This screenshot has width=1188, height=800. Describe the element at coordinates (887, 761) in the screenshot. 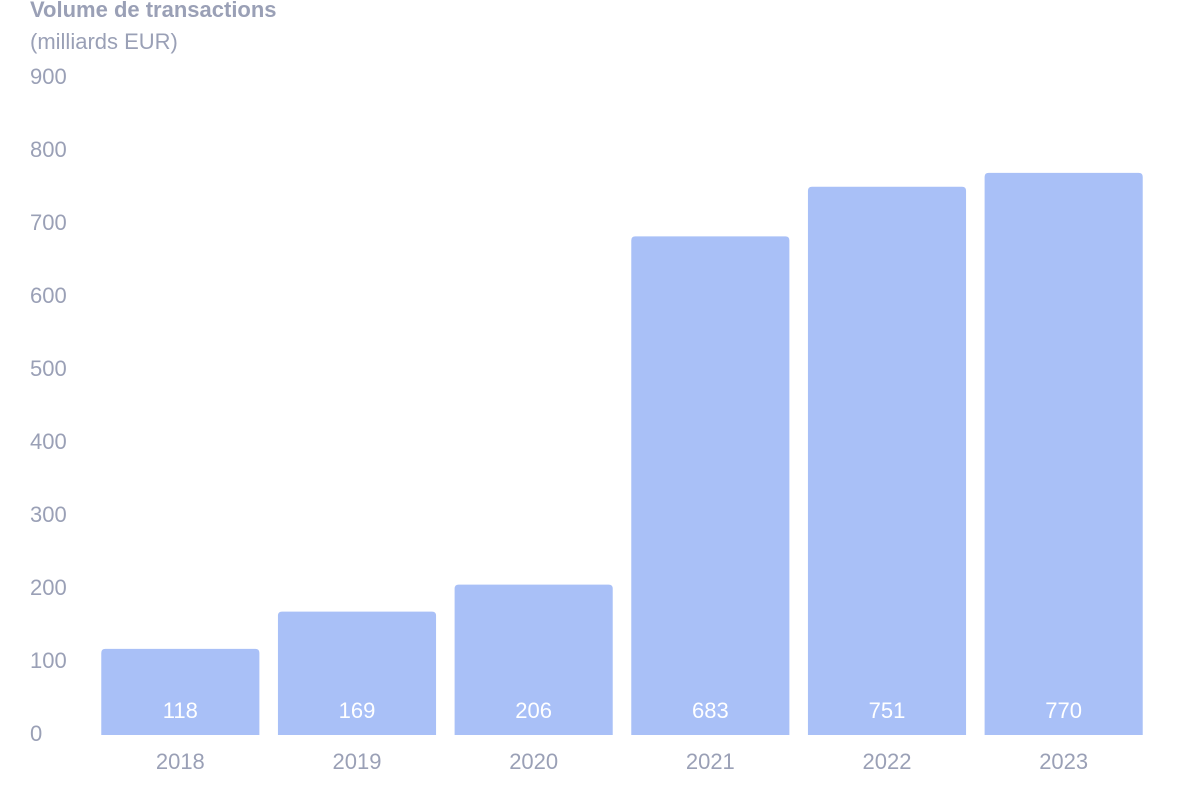

I see `x-tick-label: 2022` at that location.